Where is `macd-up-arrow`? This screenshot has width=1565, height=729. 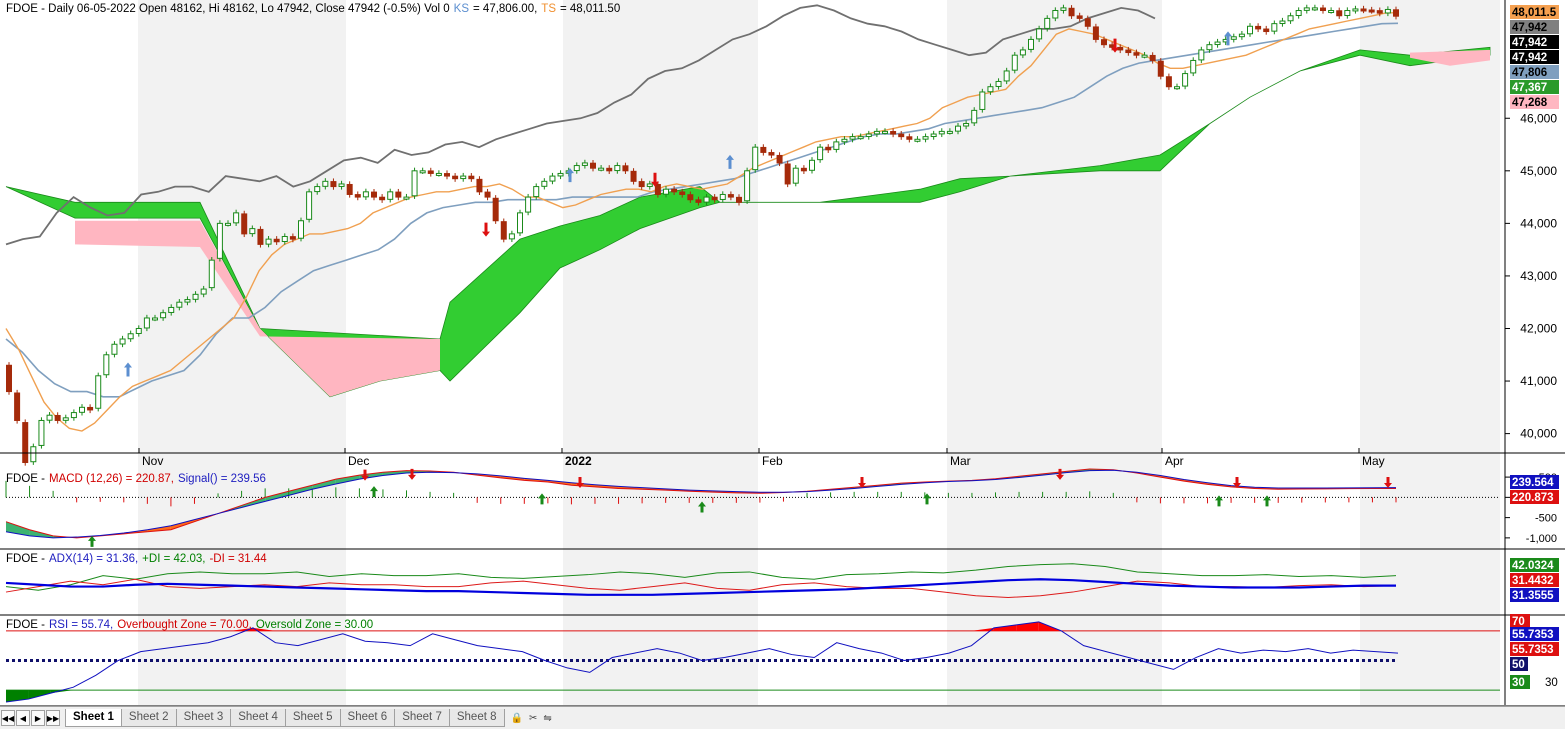
macd-up-arrow is located at coordinates (1267, 501).